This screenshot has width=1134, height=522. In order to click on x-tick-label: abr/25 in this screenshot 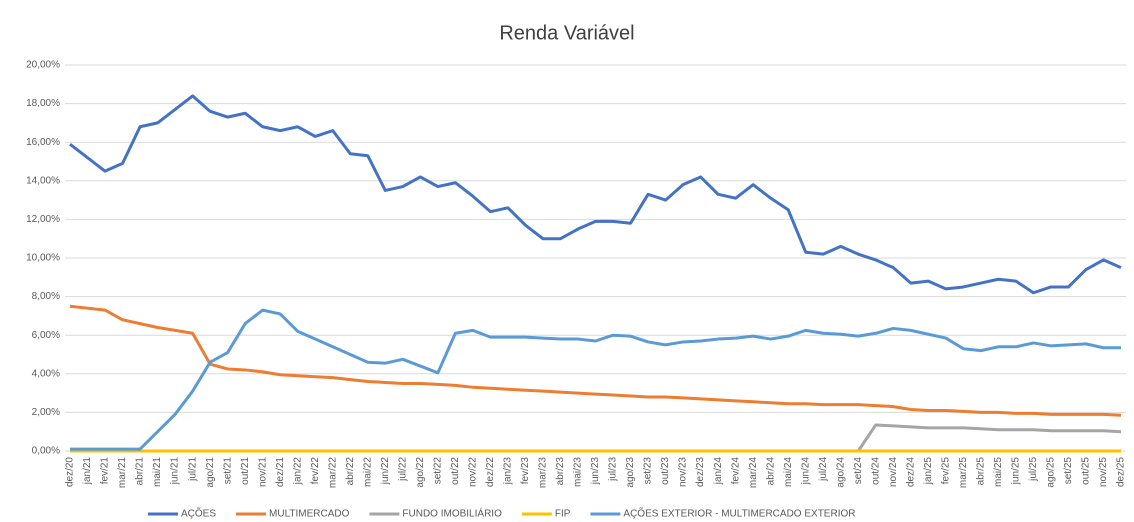, I will do `click(981, 471)`.